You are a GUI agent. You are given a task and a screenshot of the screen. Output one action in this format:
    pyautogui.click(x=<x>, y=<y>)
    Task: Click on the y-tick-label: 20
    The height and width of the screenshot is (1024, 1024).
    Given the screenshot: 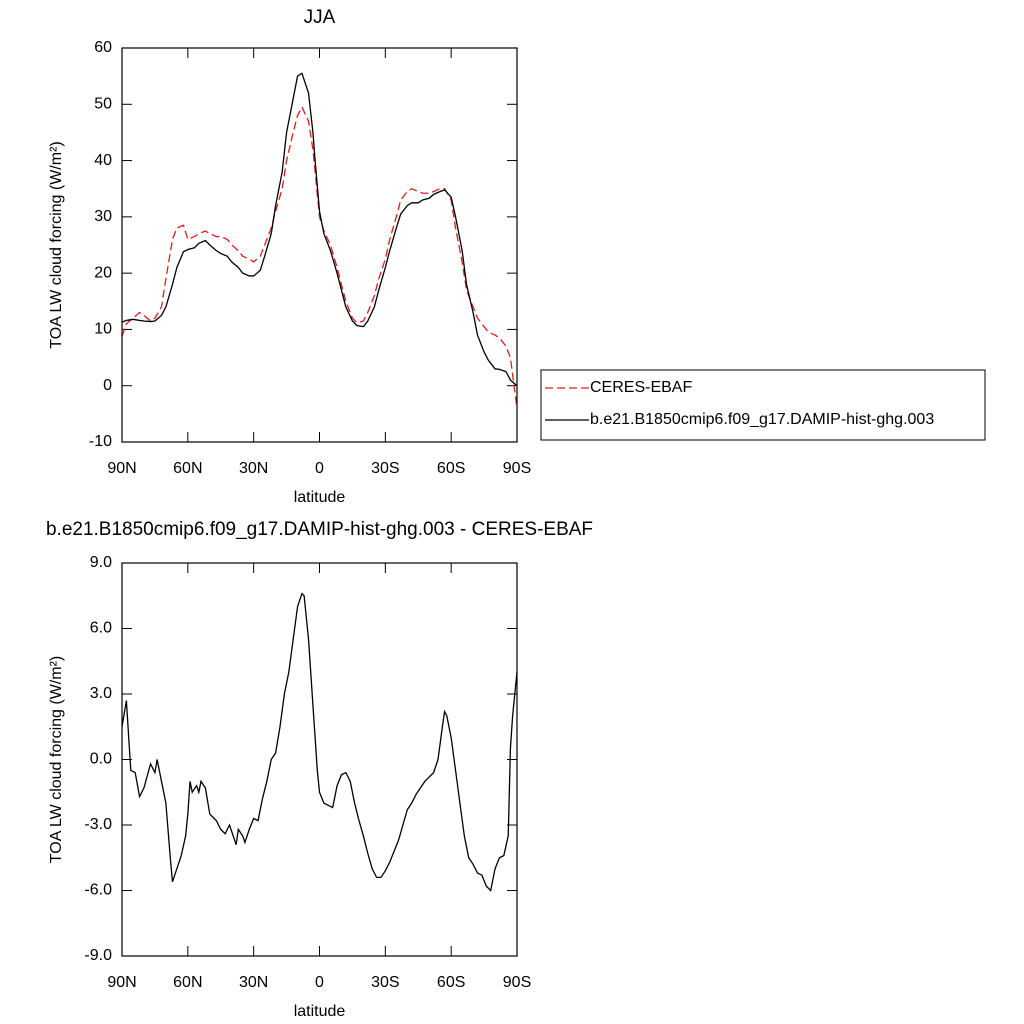 What is the action you would take?
    pyautogui.click(x=103, y=272)
    